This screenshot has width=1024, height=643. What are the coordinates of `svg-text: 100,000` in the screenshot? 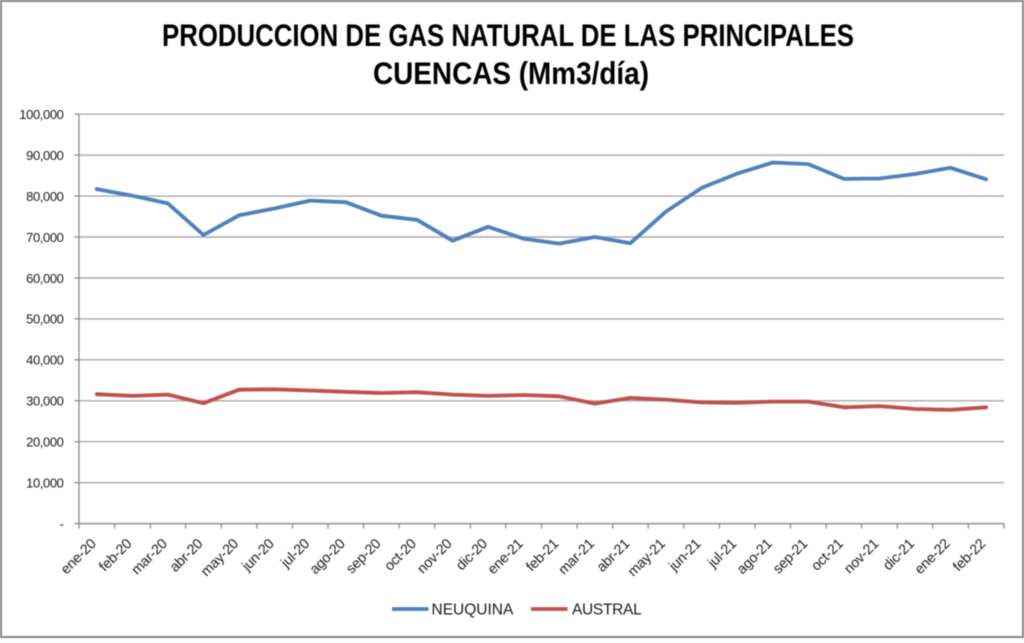 It's located at (41, 114).